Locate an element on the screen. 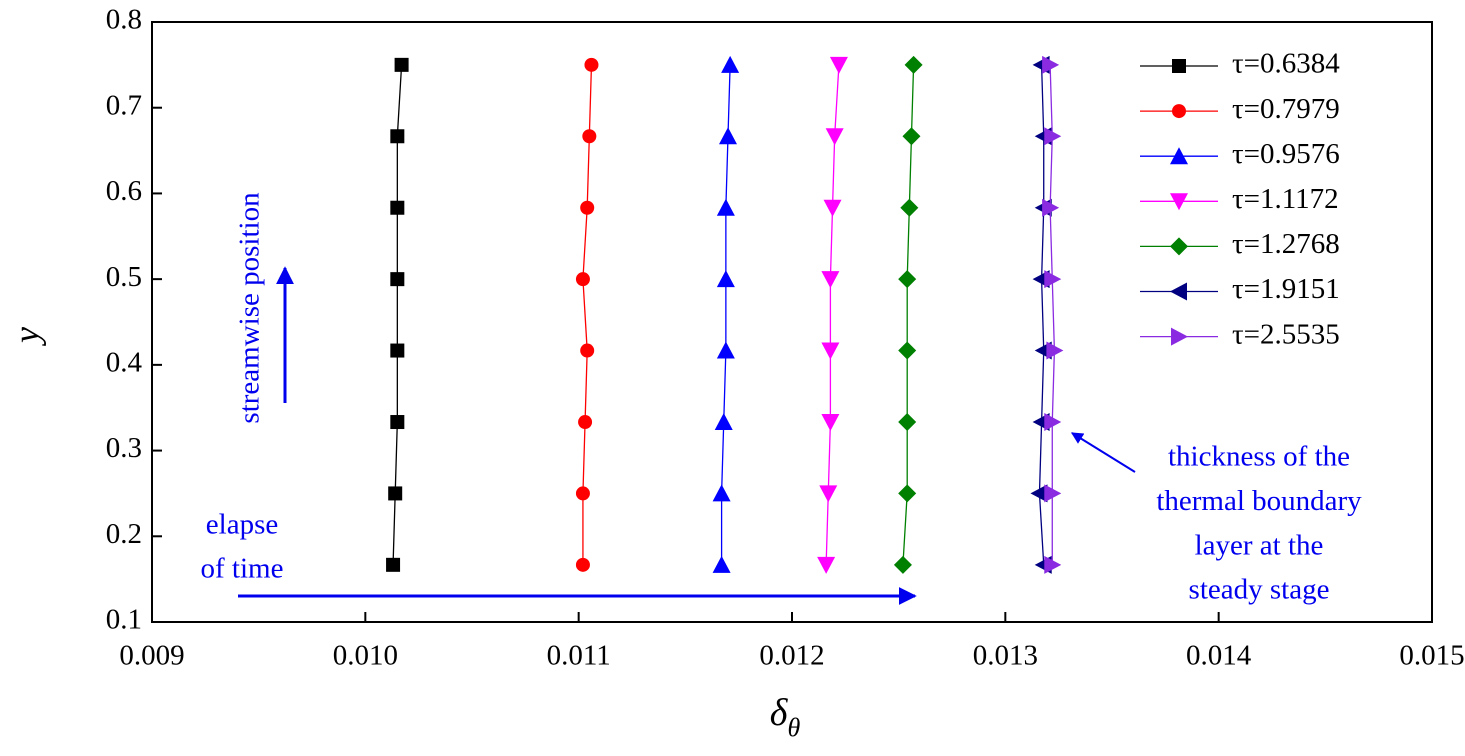 The image size is (1465, 756). annotation: thermal boundary is located at coordinates (1259, 501).